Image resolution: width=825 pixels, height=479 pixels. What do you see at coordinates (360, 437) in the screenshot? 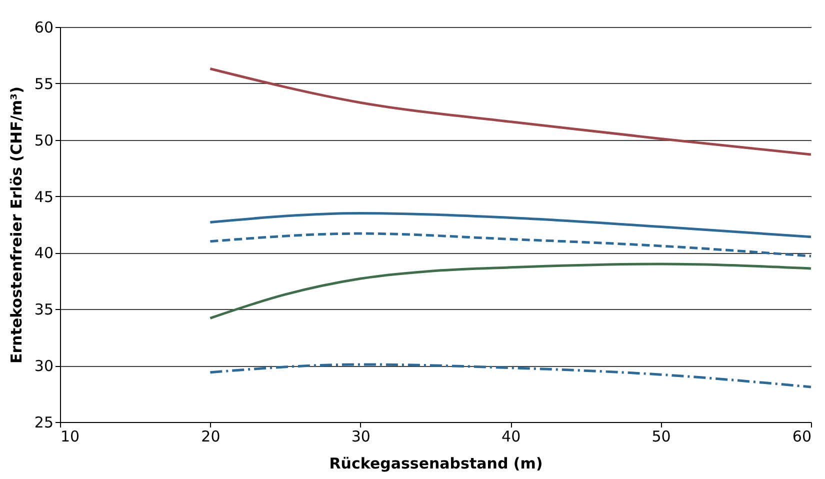
I see `x-tick-label: 30` at bounding box center [360, 437].